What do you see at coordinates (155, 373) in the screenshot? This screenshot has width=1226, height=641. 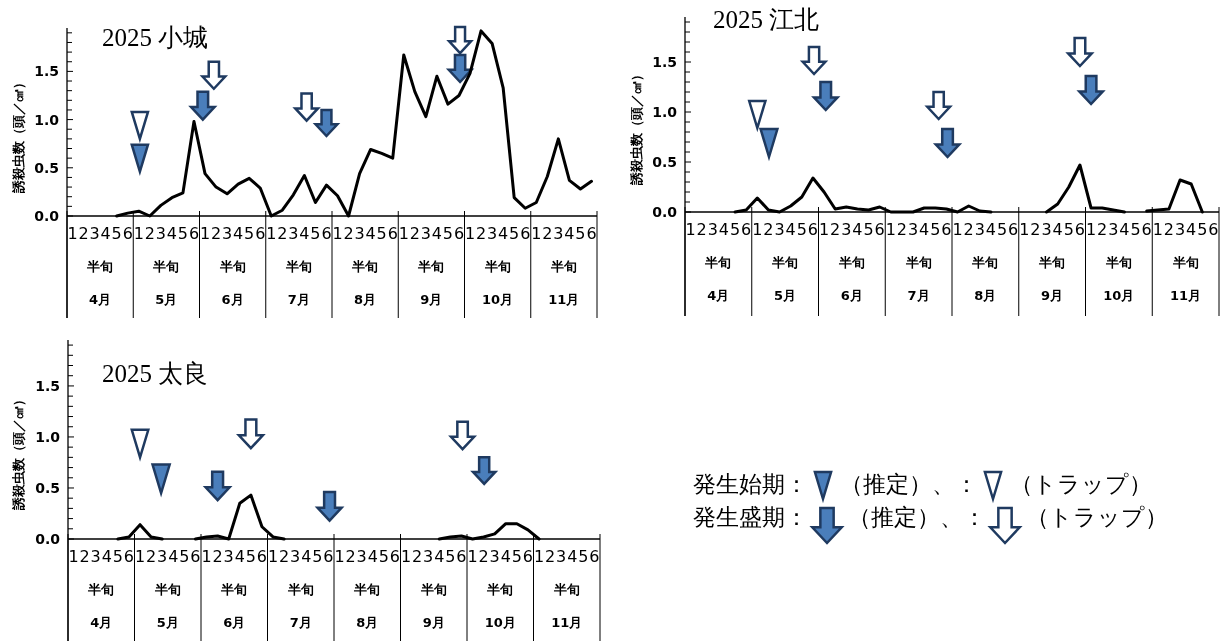 I see `text: 2025 太良` at bounding box center [155, 373].